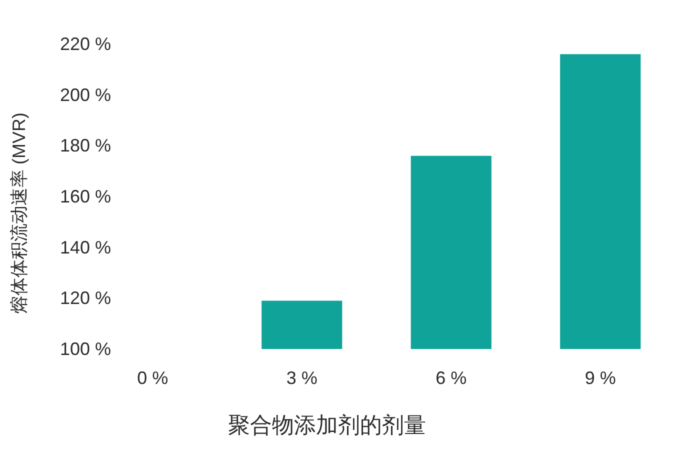 The image size is (675, 456). Describe the element at coordinates (85, 349) in the screenshot. I see `y-tick-label: 100 %` at that location.